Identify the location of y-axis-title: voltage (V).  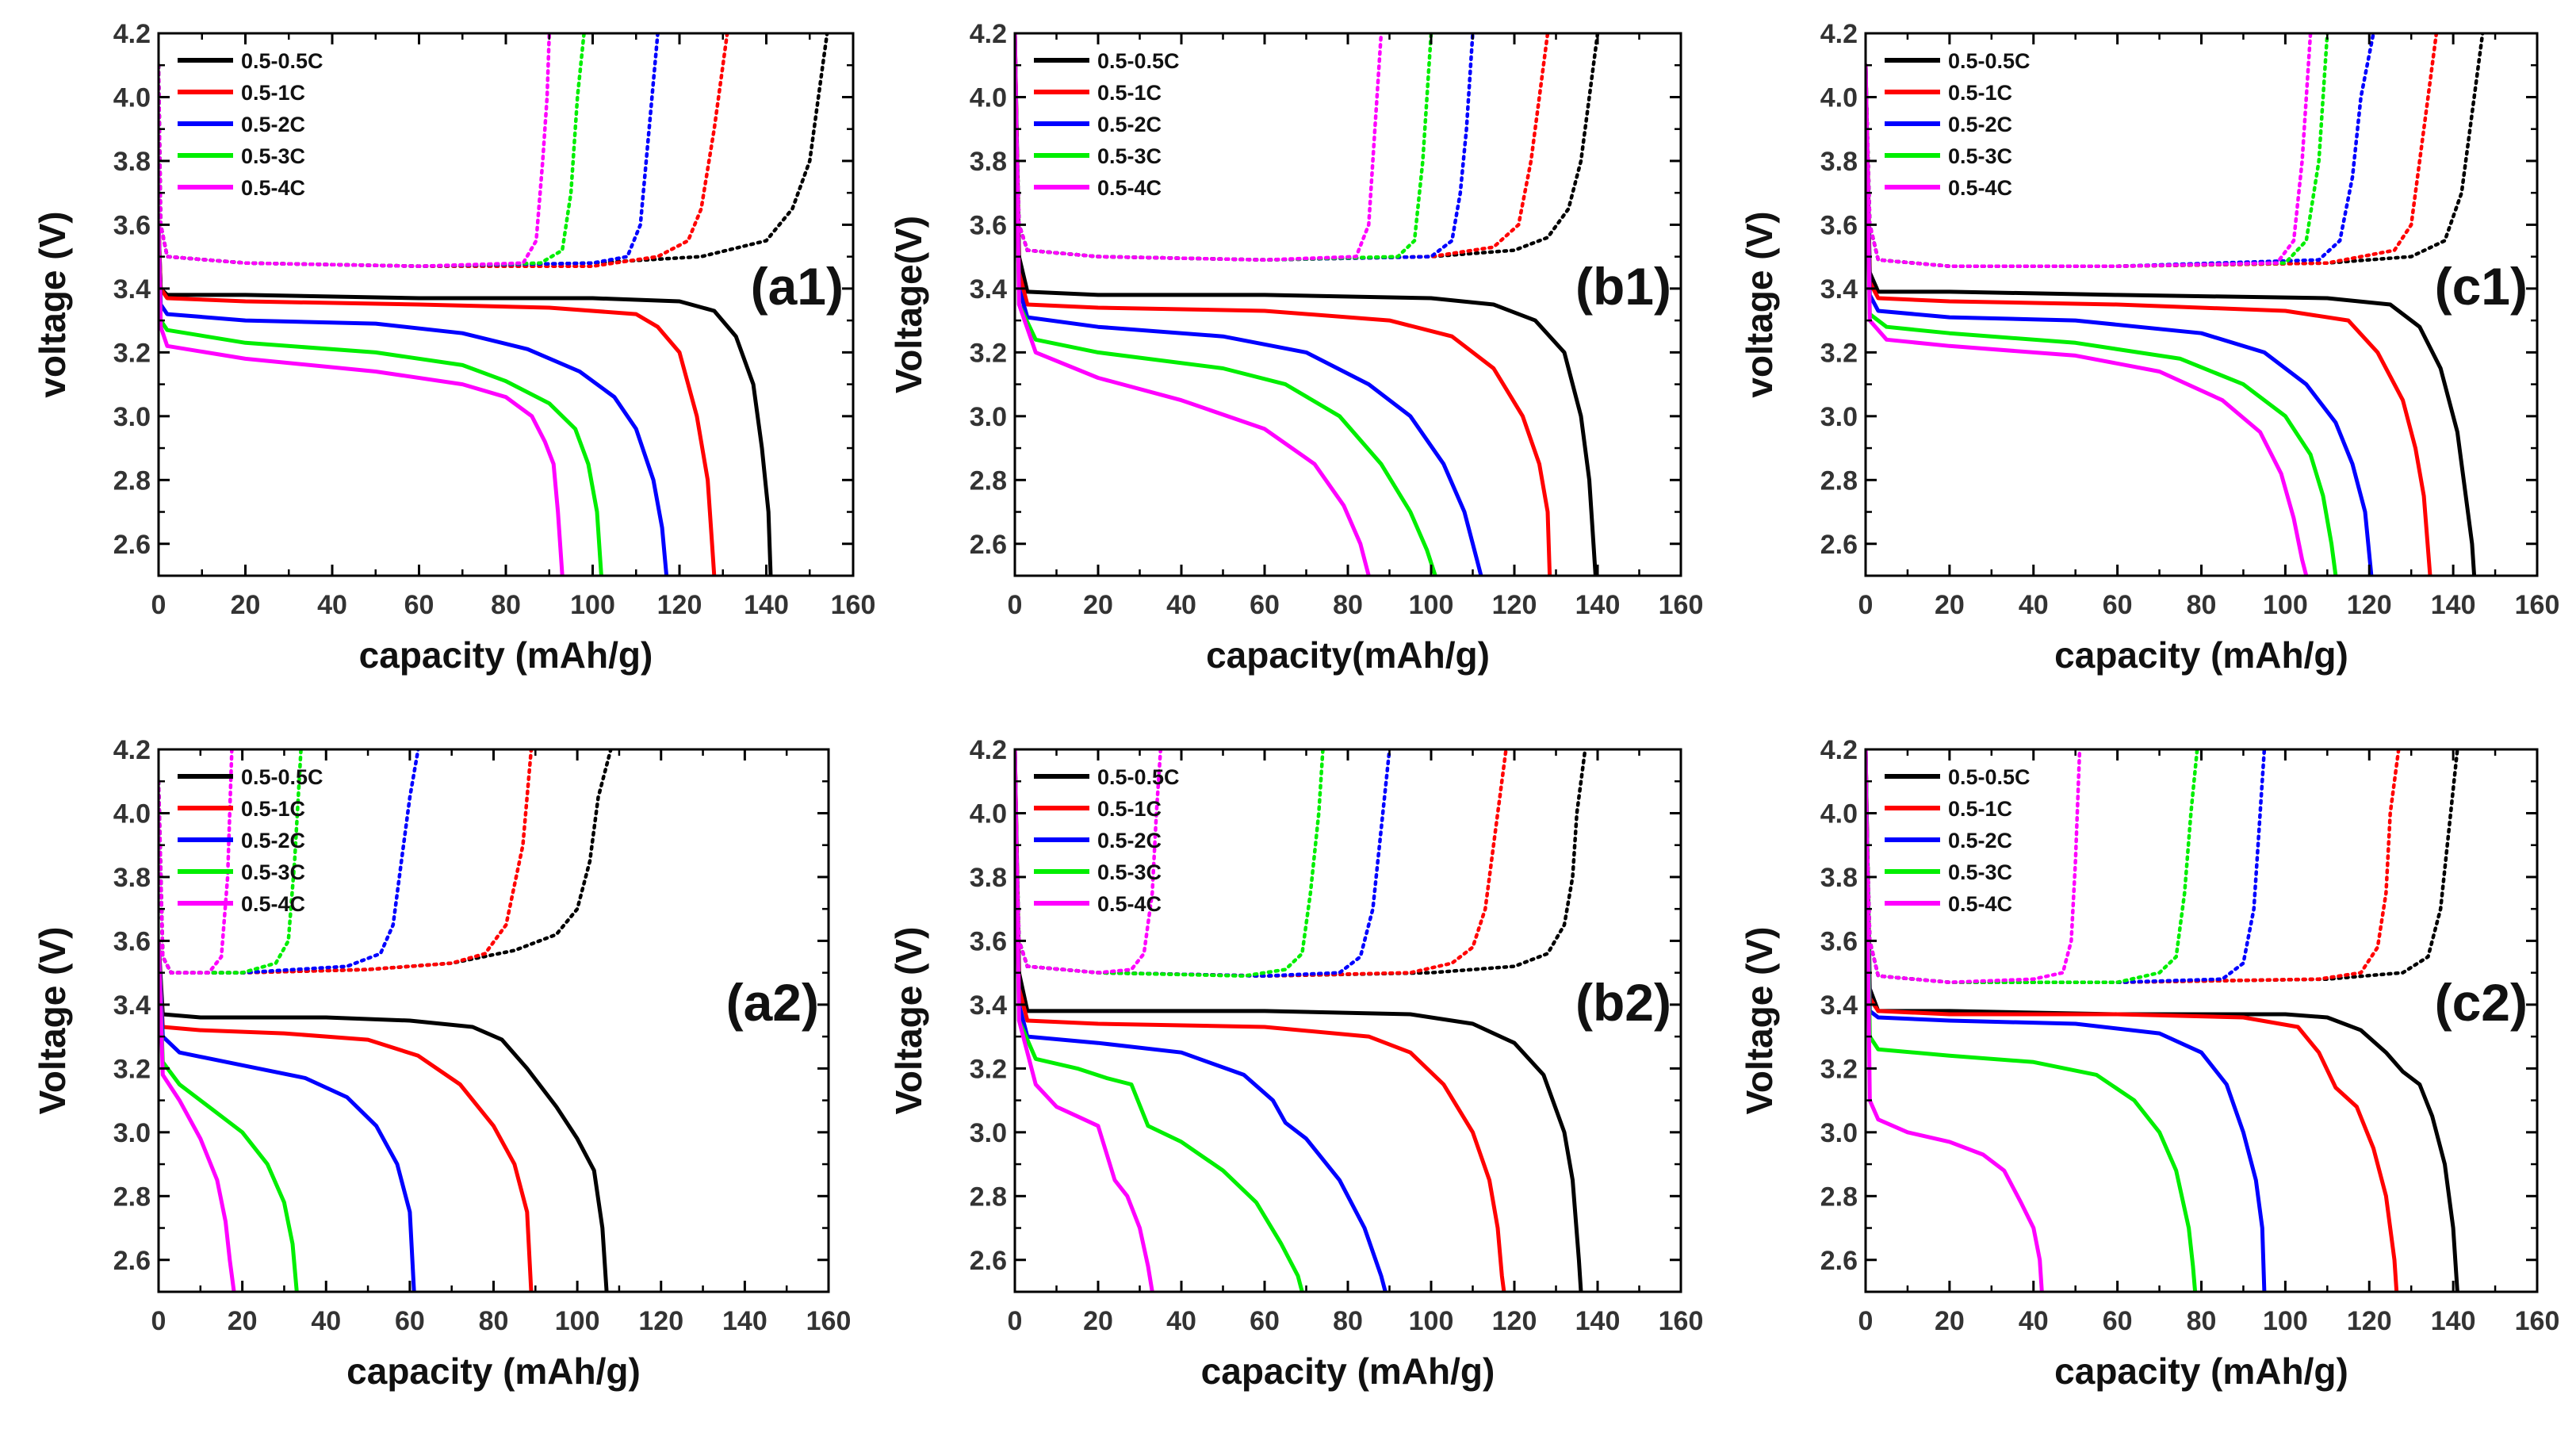
(52, 304).